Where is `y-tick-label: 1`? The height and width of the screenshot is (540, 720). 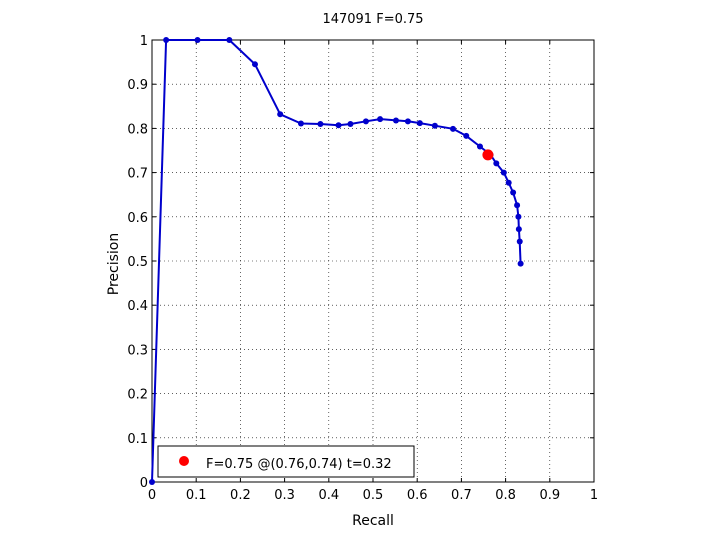 y-tick-label: 1 is located at coordinates (144, 41).